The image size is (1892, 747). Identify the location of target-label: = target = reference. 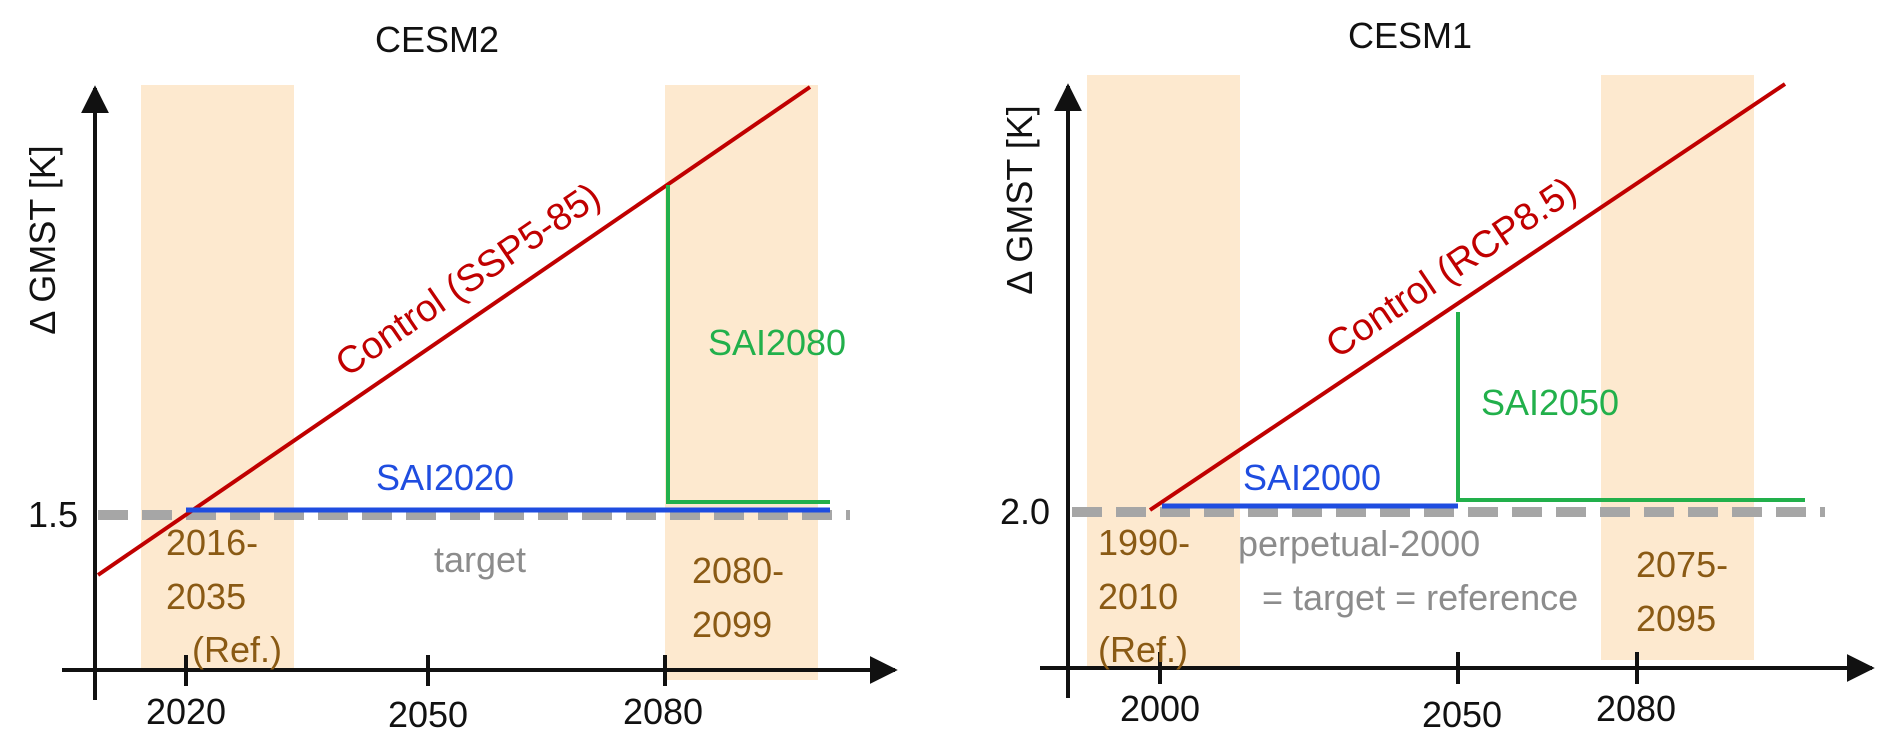
(1420, 597).